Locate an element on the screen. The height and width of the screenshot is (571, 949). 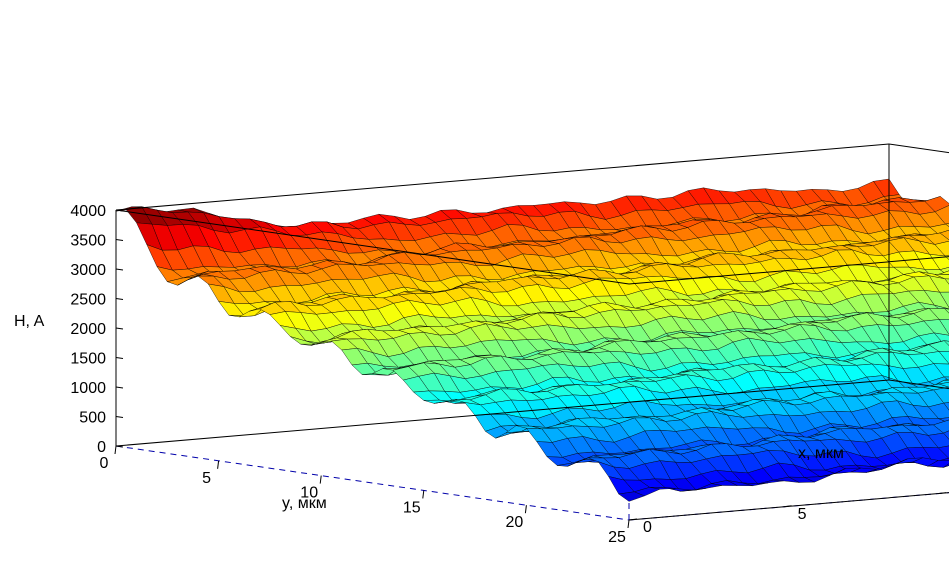
hidden-edge is located at coordinates (372, 483).